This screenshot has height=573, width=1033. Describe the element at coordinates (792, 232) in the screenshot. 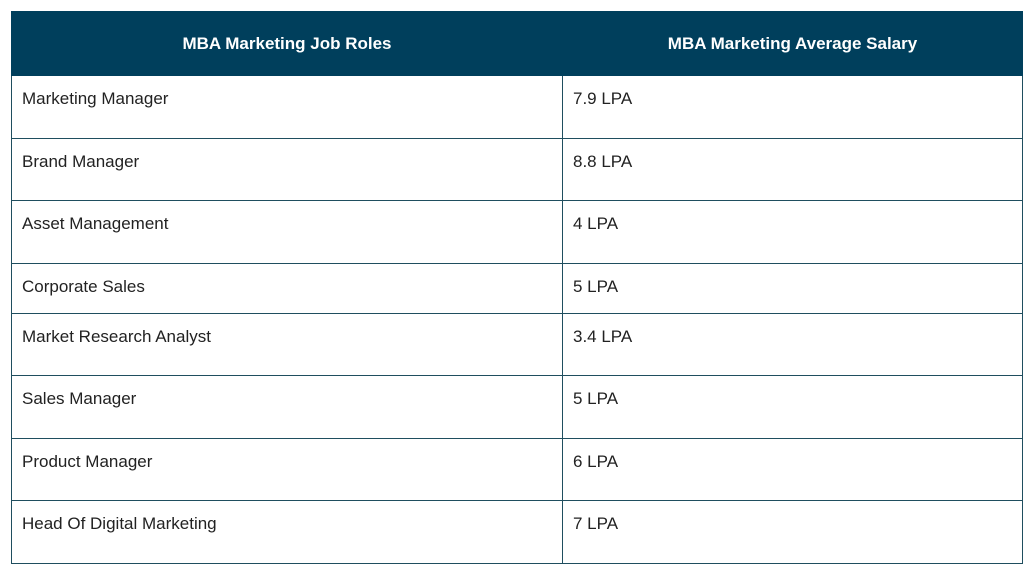

I see `table-cell: 4 LPA` at that location.